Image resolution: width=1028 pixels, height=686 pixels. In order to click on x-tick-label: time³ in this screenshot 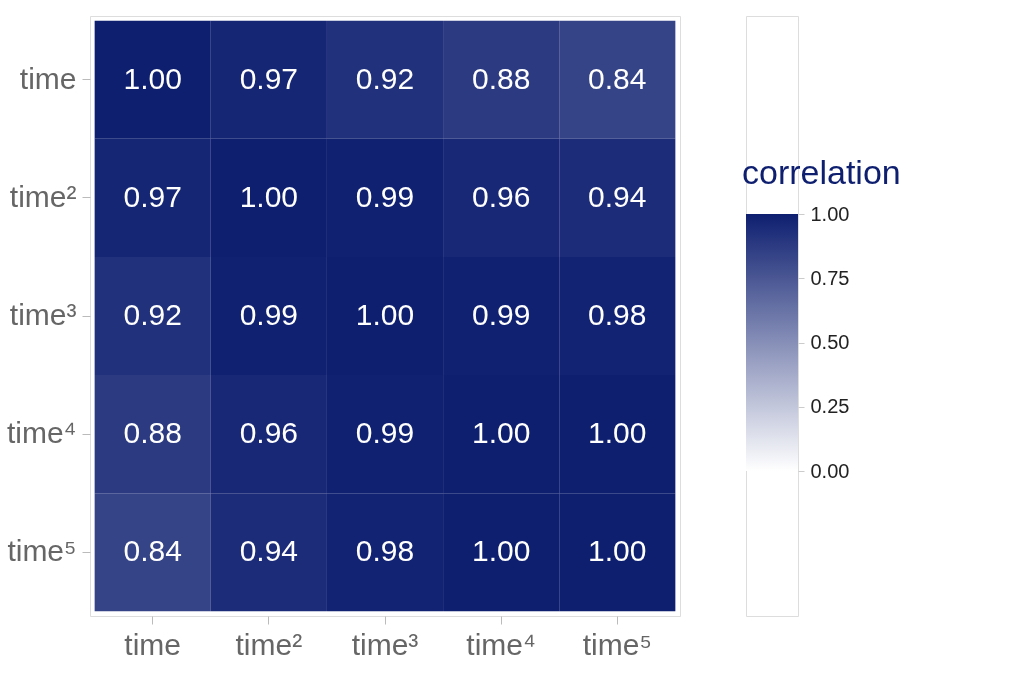, I will do `click(385, 644)`.